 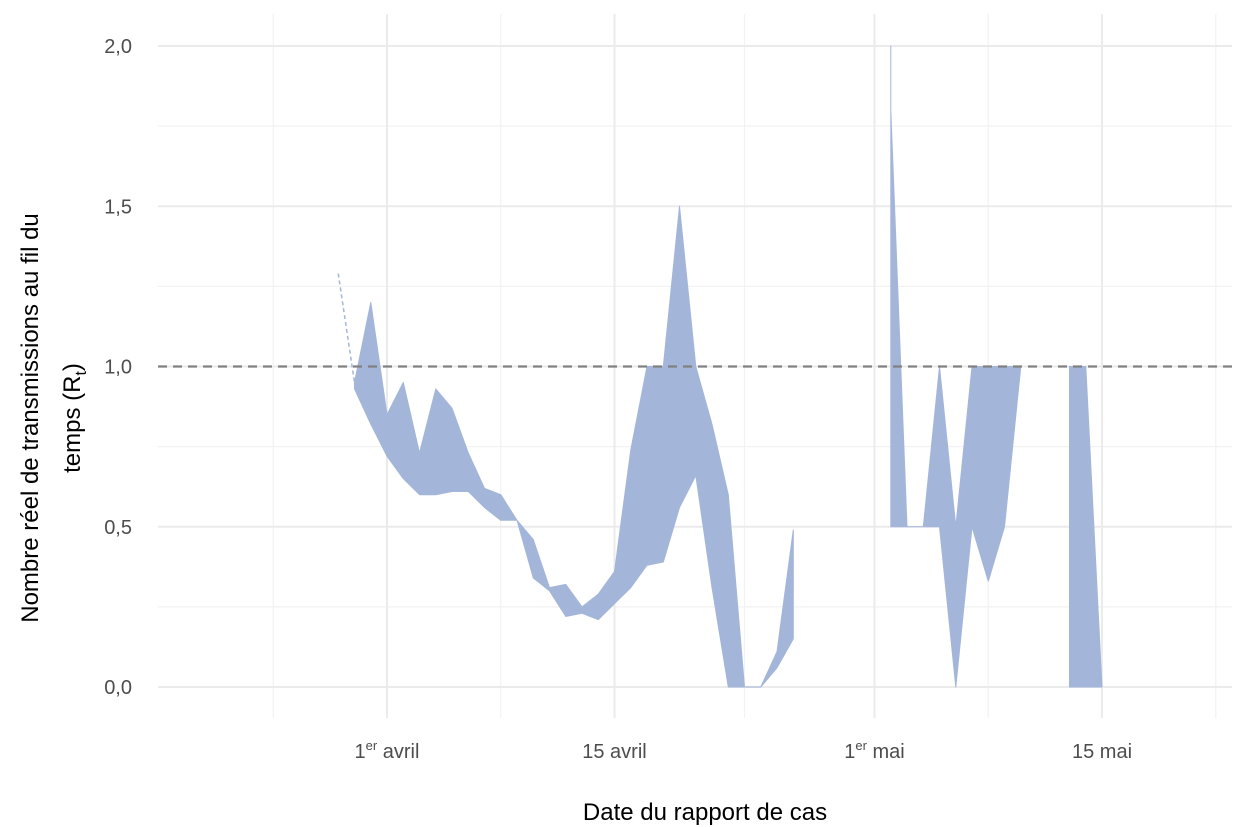 I want to click on x-axis-ticks: 1er avril 15 avril 1er mai 15 mai, so click(x=743, y=750).